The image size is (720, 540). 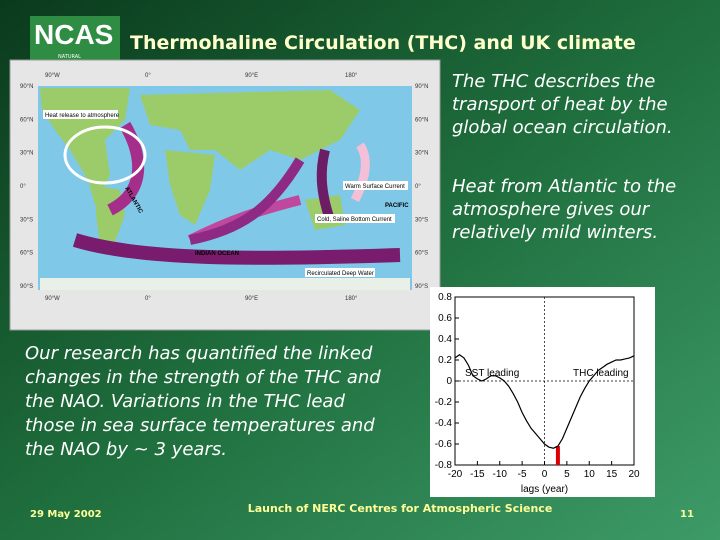 I want to click on paragraph-line: changes in the strength of the THC and, so click(x=203, y=377).